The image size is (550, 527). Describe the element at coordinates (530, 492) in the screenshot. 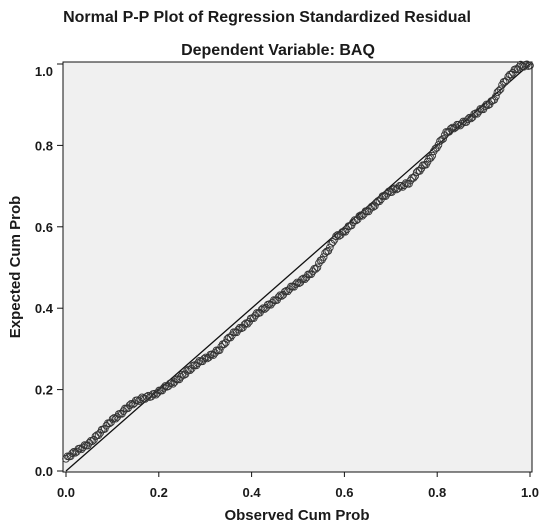

I see `x-tick-label: 1.0` at that location.